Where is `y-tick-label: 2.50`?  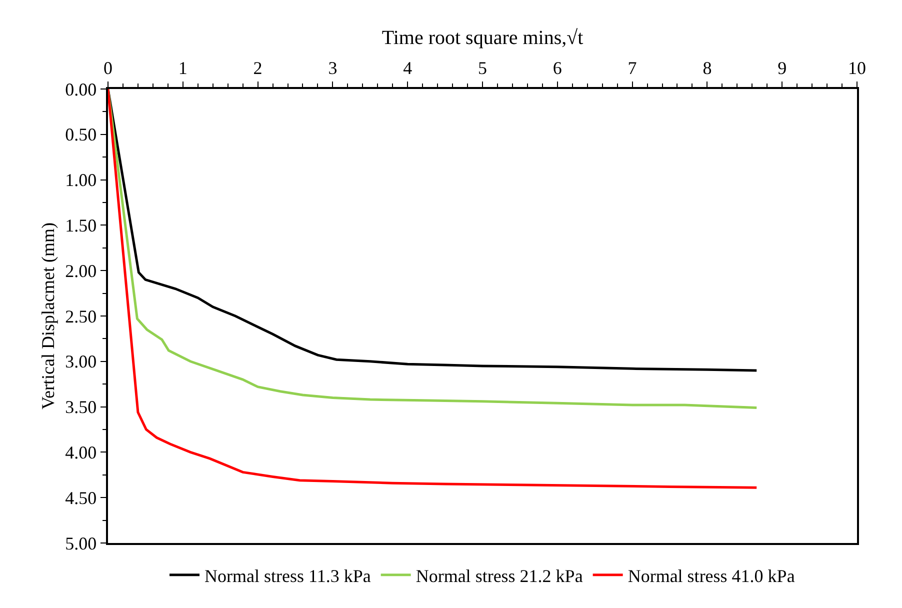
y-tick-label: 2.50 is located at coordinates (81, 316).